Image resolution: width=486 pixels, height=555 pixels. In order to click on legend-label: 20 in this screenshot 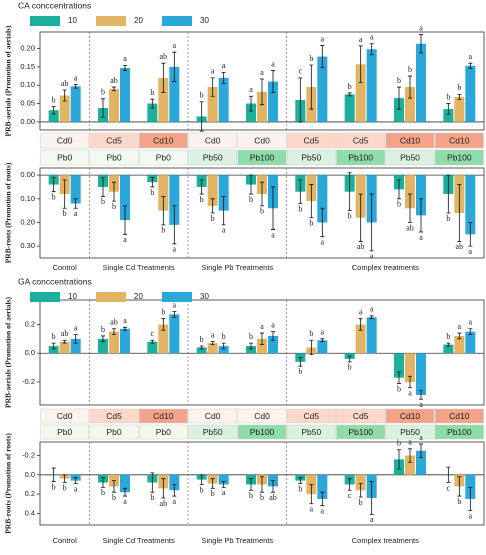, I will do `click(138, 296)`.